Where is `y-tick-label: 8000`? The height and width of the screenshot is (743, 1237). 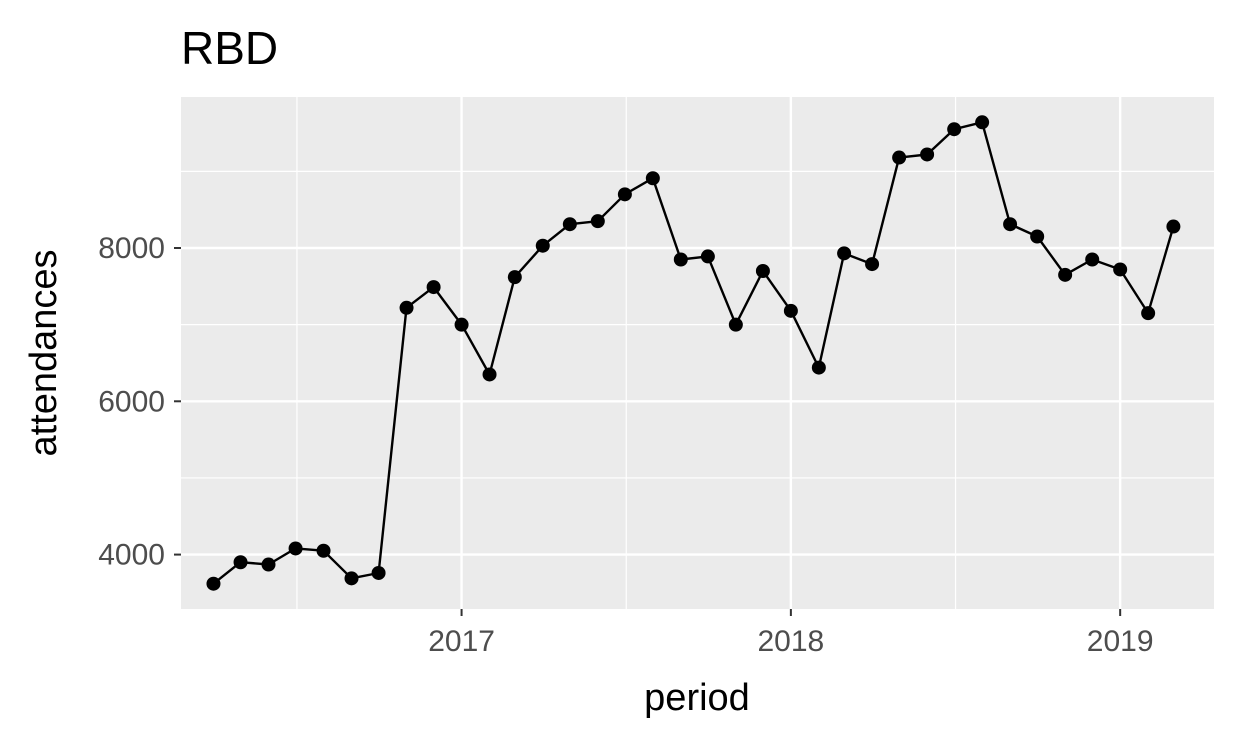 y-tick-label: 8000 is located at coordinates (131, 248).